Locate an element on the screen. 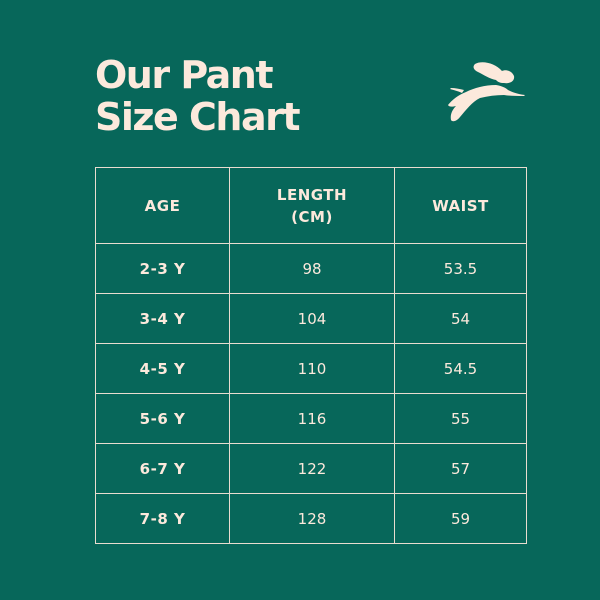 The height and width of the screenshot is (600, 600). header-age: AGE is located at coordinates (162, 205).